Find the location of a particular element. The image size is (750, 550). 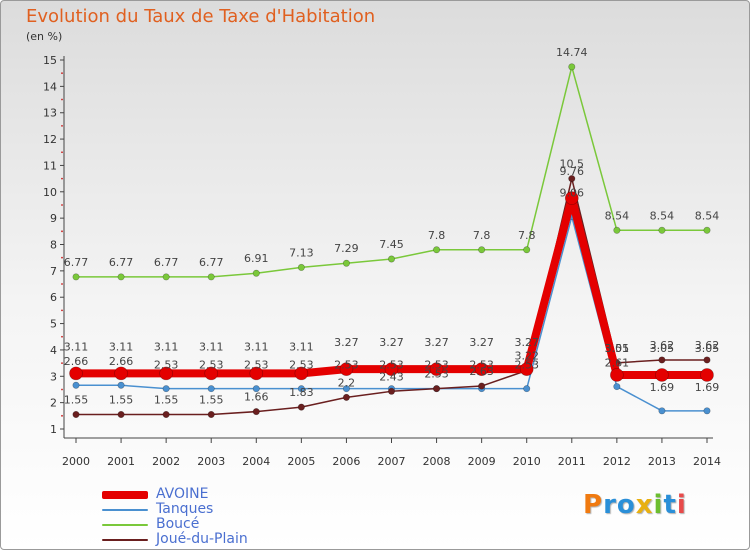

x-tick-label: 2009 is located at coordinates (482, 461).